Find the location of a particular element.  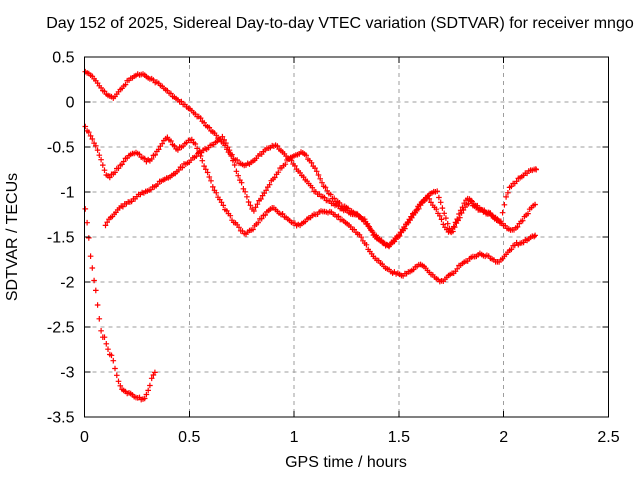

y-tick-label: -0.5 is located at coordinates (61, 148).